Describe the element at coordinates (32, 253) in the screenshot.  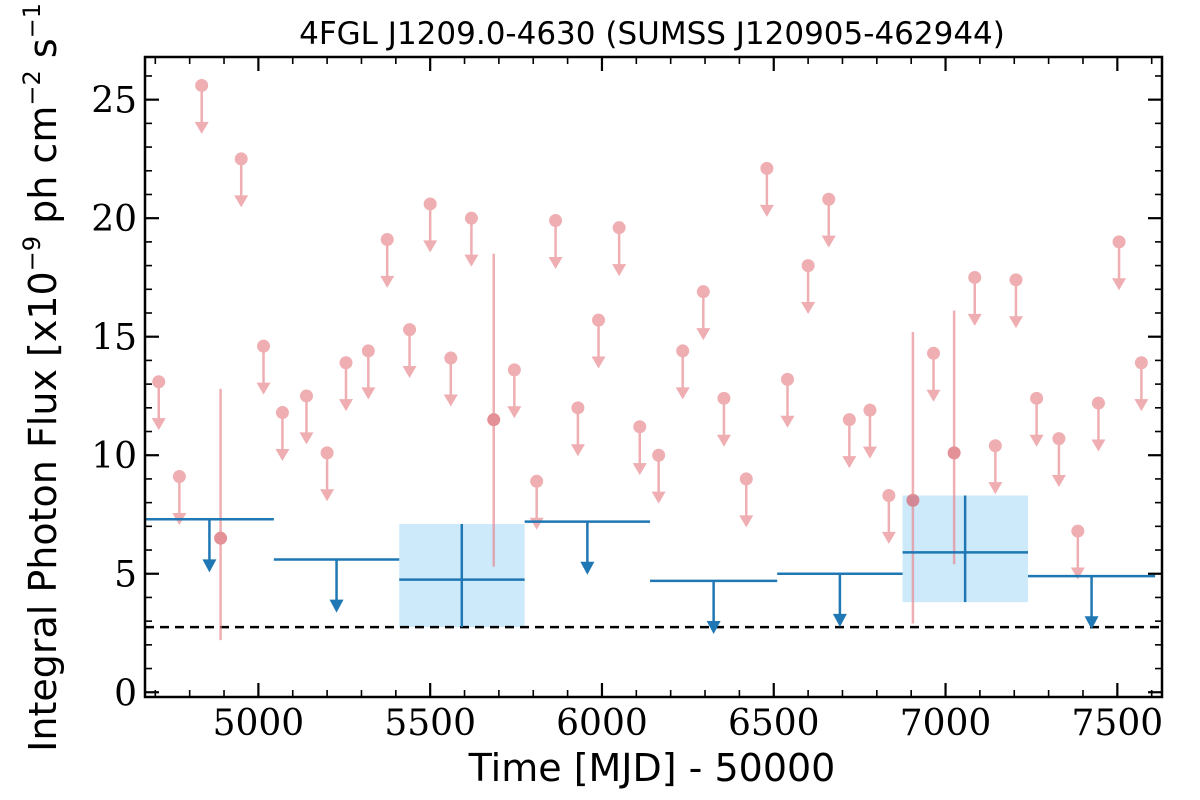
I see `y-label-exp1: −9` at that location.